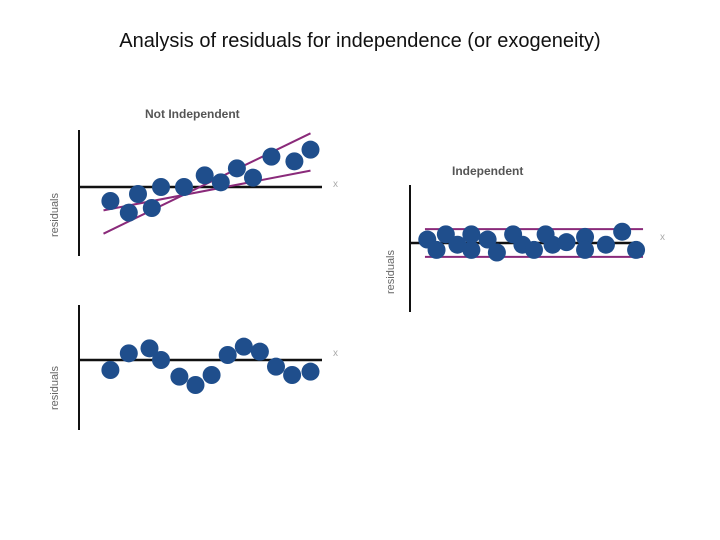 This screenshot has height=540, width=720. I want to click on not-independent-ylabel: residuals, so click(55, 214).